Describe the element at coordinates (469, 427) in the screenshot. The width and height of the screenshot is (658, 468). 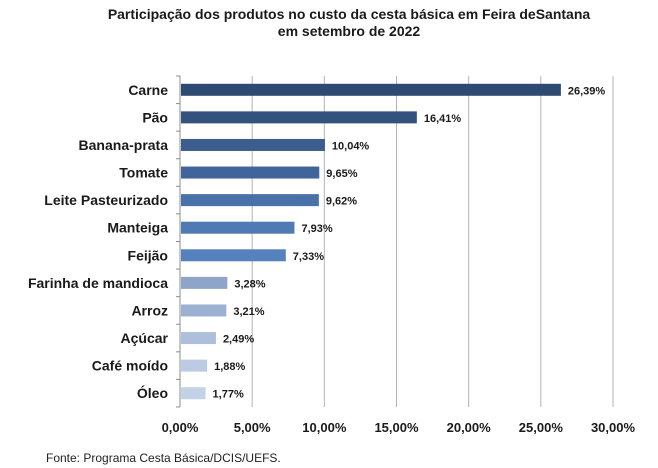
I see `x-tick-label: 20,00%` at that location.